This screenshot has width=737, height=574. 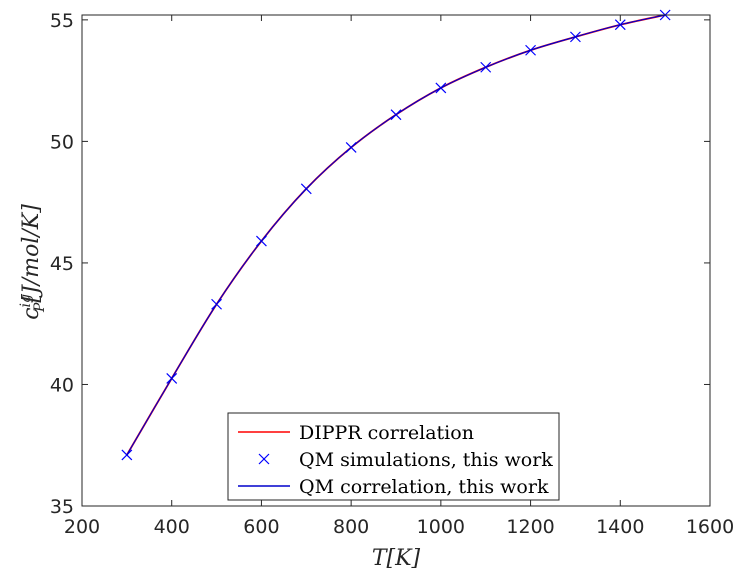 I want to click on x-tick-label: 1400, so click(x=620, y=527).